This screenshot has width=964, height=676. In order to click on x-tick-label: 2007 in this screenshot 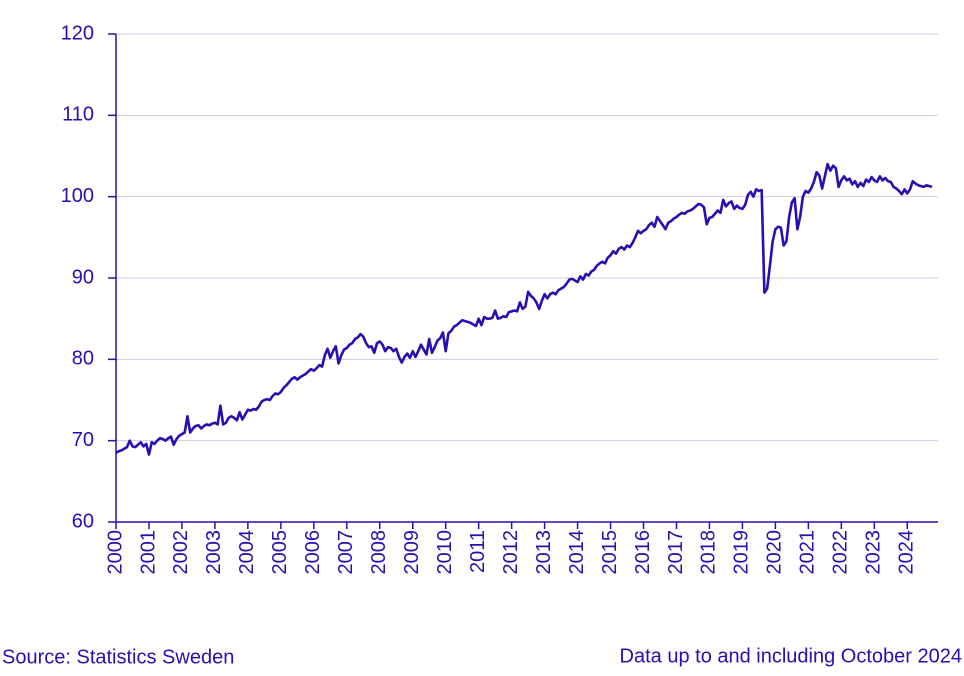, I will do `click(346, 552)`.